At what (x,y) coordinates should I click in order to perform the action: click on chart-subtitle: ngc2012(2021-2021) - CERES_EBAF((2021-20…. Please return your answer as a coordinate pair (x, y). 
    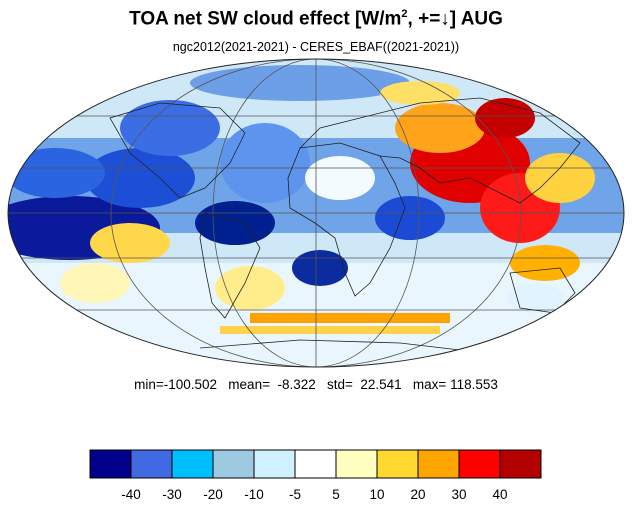
    Looking at the image, I should click on (316, 47).